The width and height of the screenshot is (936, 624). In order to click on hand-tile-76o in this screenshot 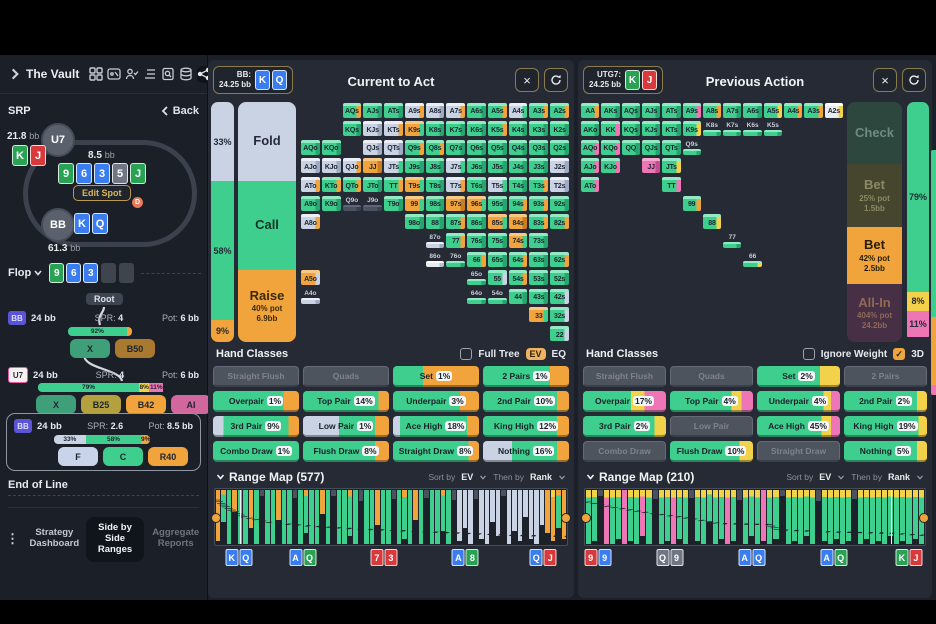, I will do `click(456, 263)`.